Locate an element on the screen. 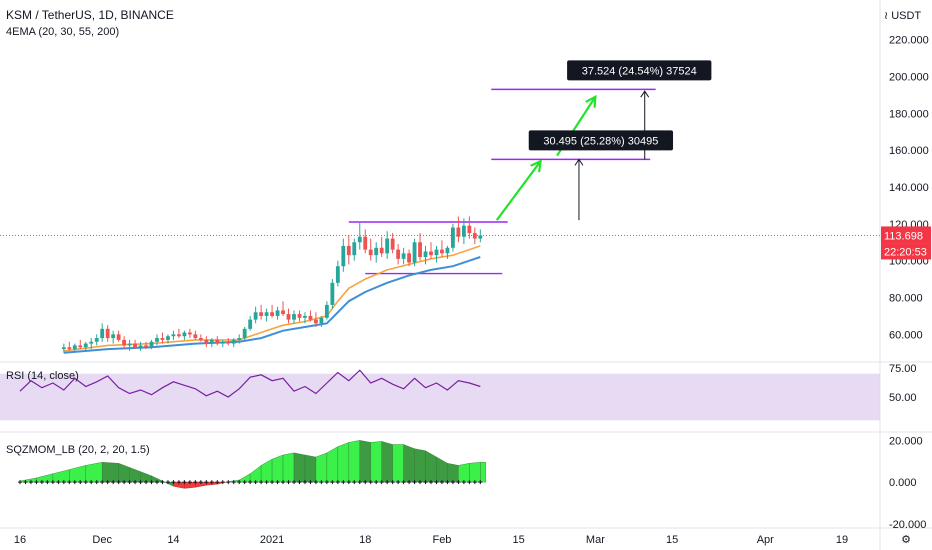 The height and width of the screenshot is (550, 932). target-label-box is located at coordinates (639, 70).